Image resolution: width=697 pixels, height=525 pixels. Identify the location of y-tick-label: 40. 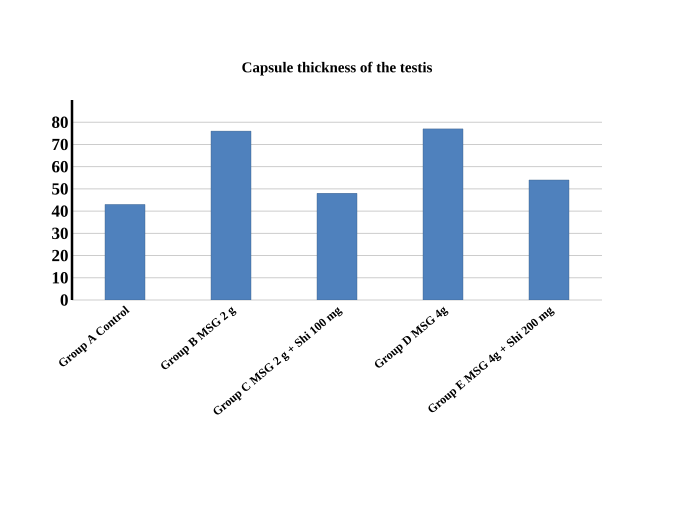
(60, 211).